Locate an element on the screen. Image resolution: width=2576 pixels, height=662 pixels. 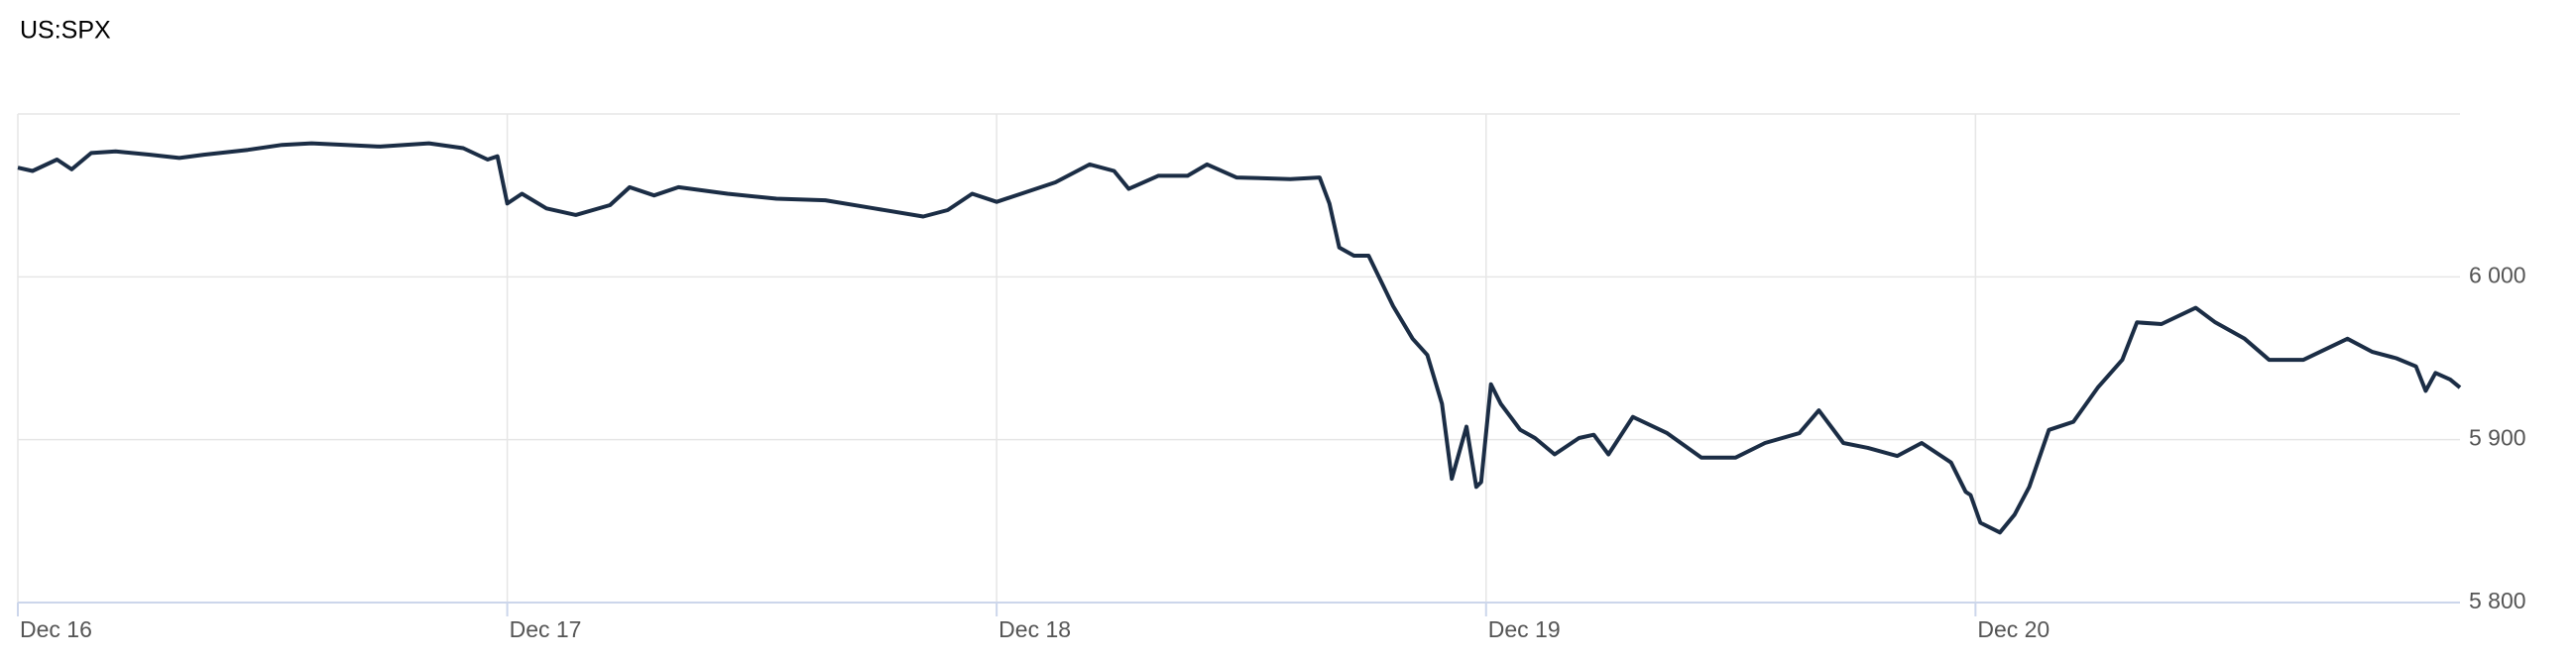
x-tick-label: Dec 16 is located at coordinates (56, 629).